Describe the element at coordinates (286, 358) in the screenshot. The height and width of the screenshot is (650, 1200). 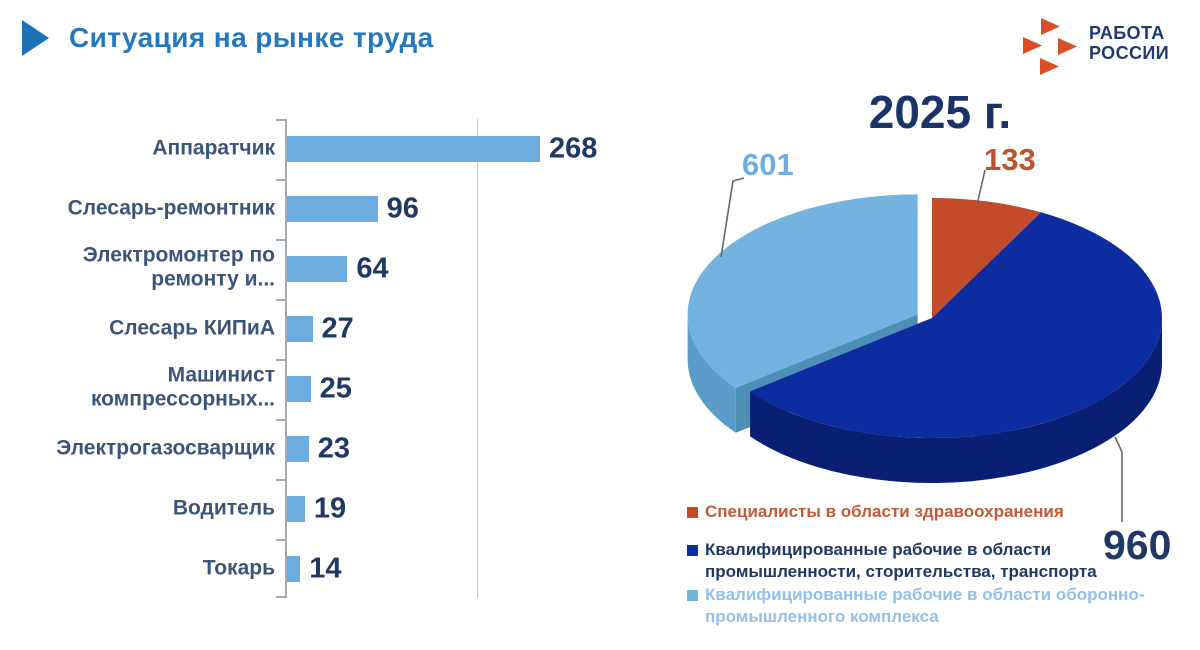
I see `bar-chart-axis` at that location.